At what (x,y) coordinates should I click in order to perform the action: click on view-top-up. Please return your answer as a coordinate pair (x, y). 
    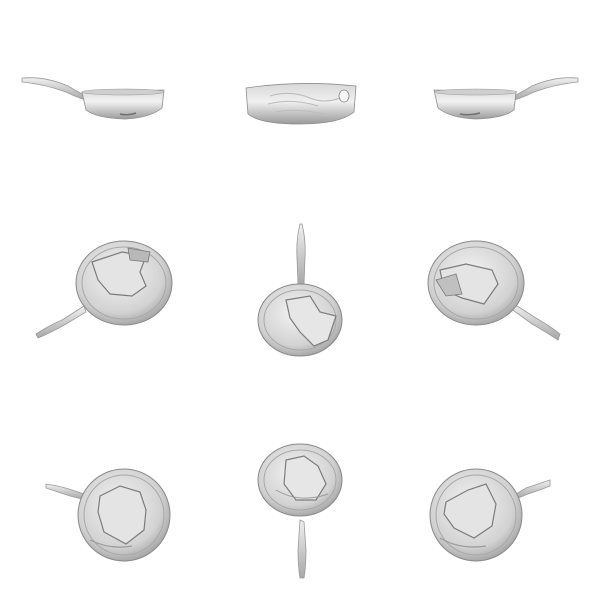
    Looking at the image, I should click on (300, 300).